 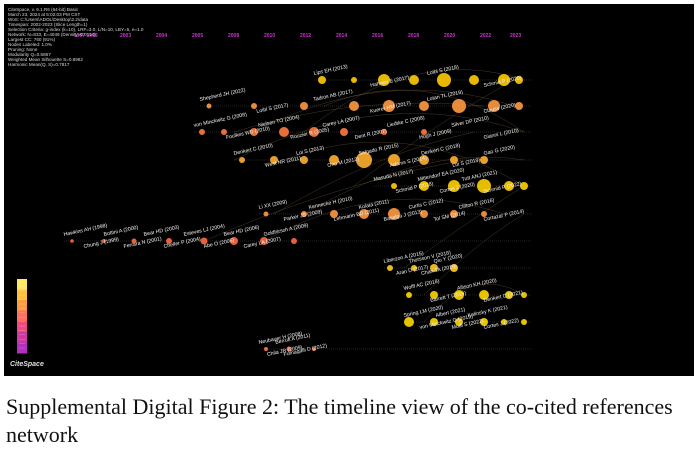 What do you see at coordinates (499, 150) in the screenshot?
I see `reference-label: Gao G (2020)` at bounding box center [499, 150].